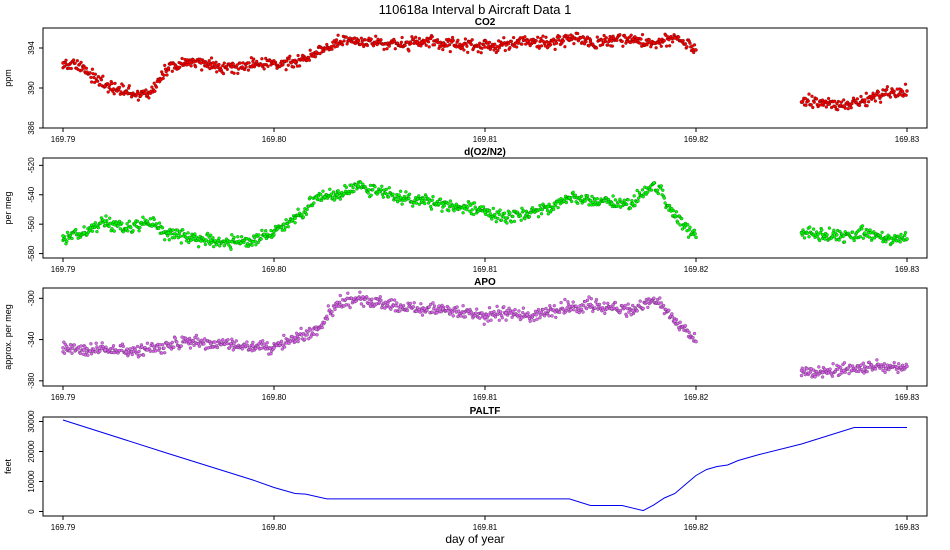 Image resolution: width=950 pixels, height=550 pixels. I want to click on y-tick-label: -340, so click(31, 339).